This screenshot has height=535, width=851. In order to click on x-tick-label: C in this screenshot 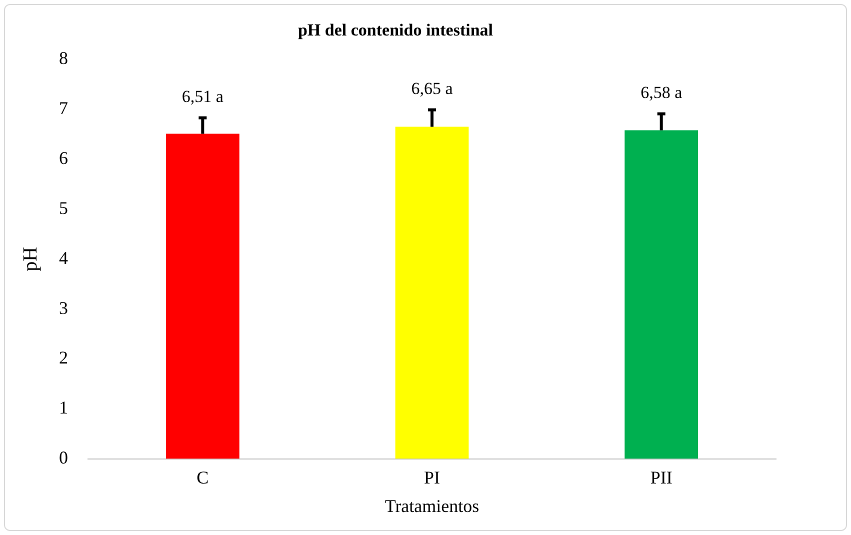, I will do `click(202, 477)`.